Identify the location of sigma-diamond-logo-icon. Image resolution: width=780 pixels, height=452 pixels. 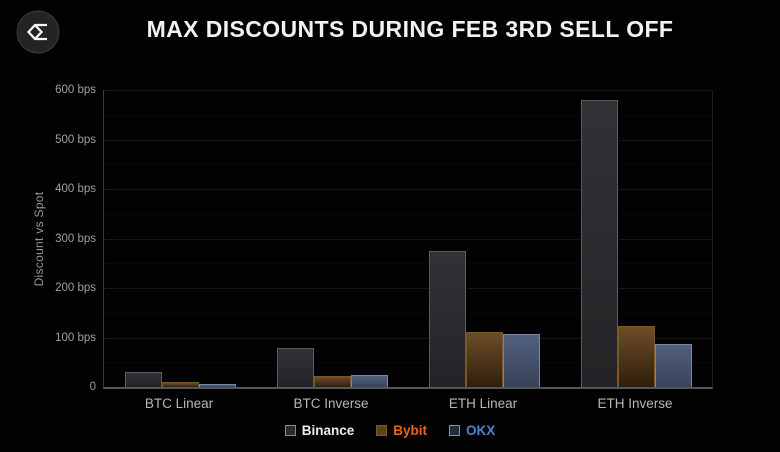
(38, 32).